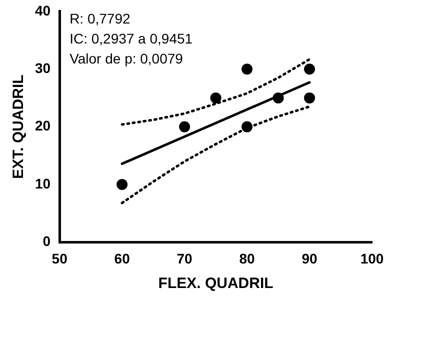 This screenshot has width=422, height=337. What do you see at coordinates (42, 126) in the screenshot?
I see `y-tick-label: 20` at bounding box center [42, 126].